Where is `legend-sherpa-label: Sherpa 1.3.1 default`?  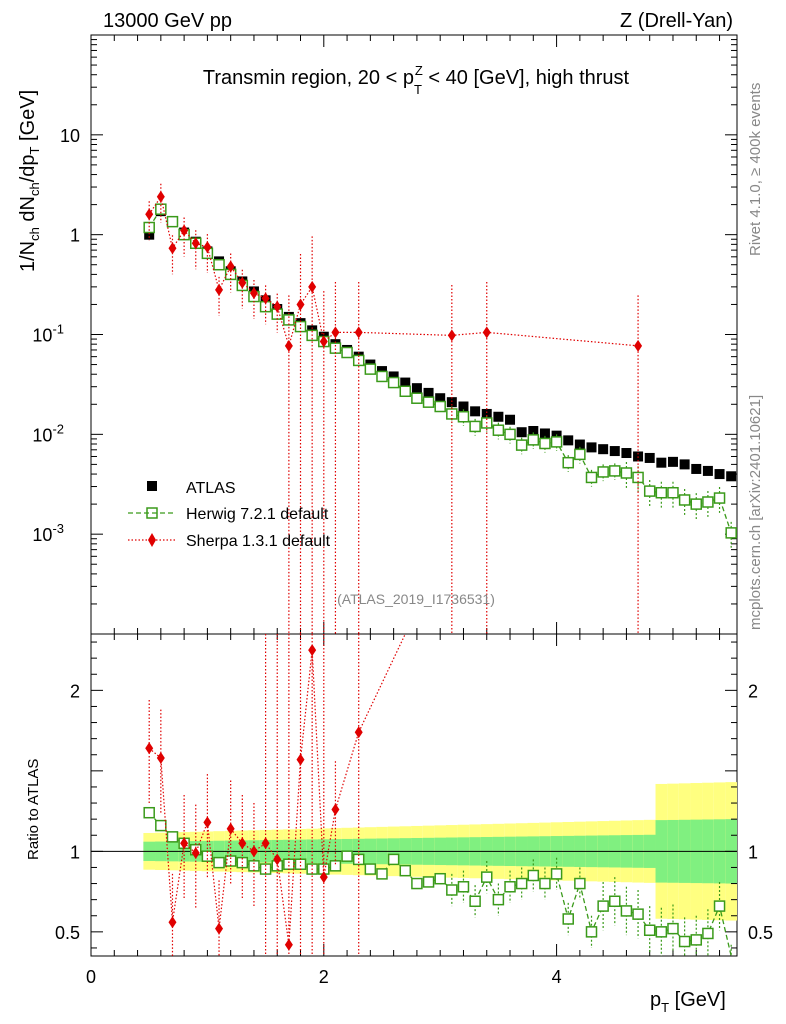
legend-sherpa-label: Sherpa 1.3.1 default is located at coordinates (258, 541).